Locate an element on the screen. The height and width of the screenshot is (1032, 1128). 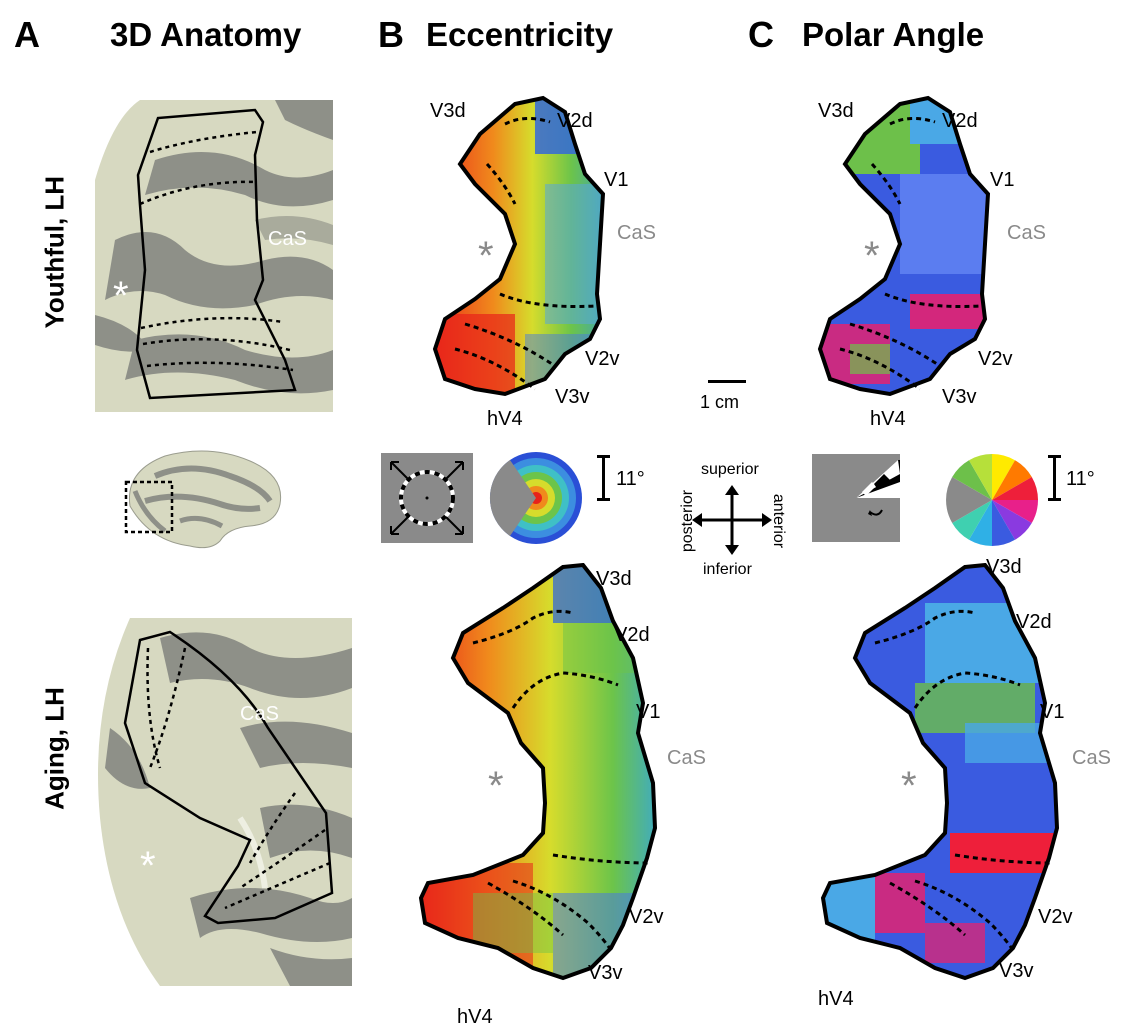
polar-extent-label: 11° is located at coordinates (1080, 479).